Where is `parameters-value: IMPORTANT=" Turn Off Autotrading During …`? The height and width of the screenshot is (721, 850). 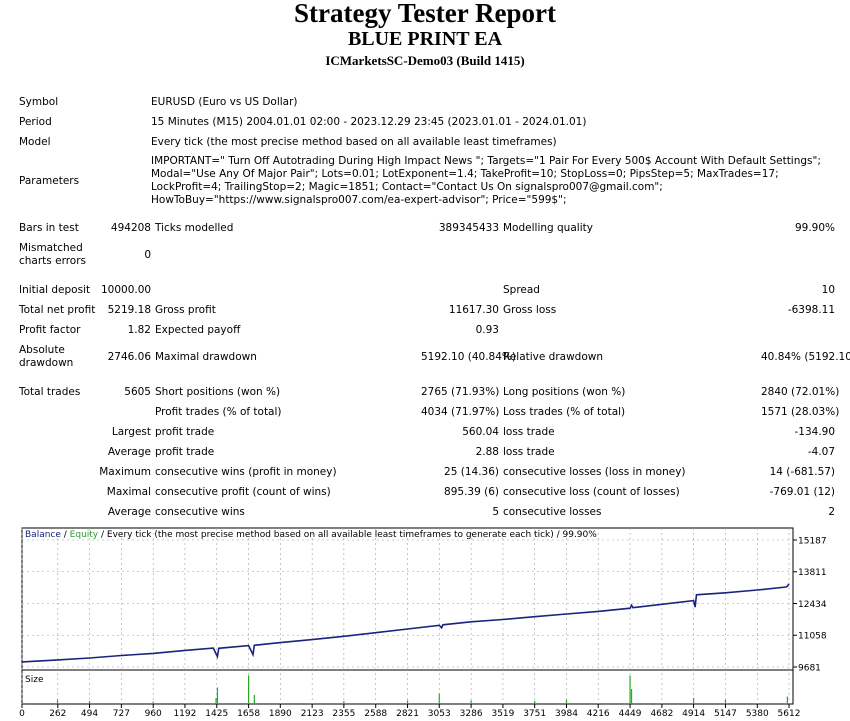
parameters-value: IMPORTANT=" Turn Off Autotrading During … is located at coordinates (486, 180).